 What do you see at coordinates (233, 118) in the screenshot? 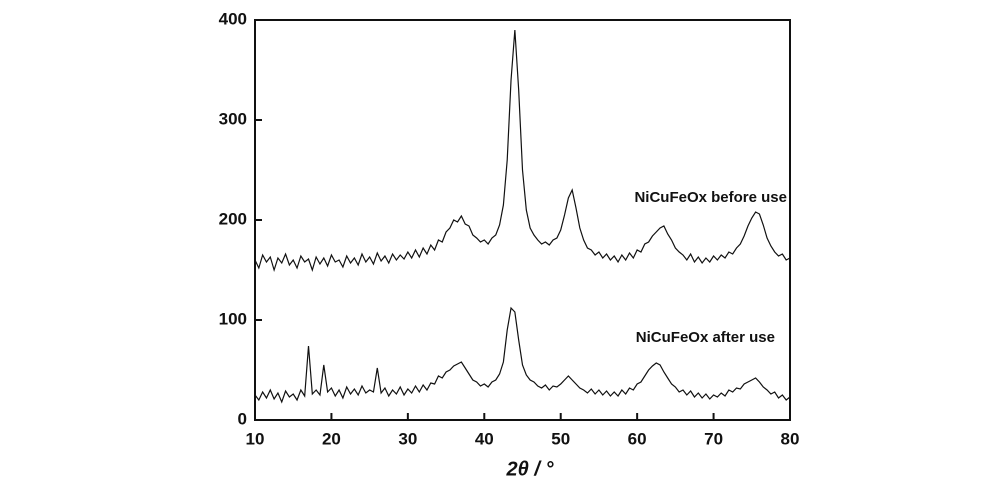
I see `y-tick-label: 300` at bounding box center [233, 118].